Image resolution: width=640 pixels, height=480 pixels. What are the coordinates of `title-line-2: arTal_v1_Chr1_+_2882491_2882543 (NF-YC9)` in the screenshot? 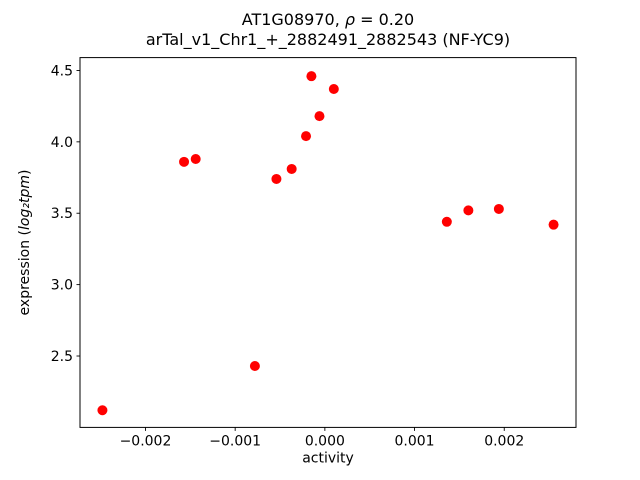 It's located at (328, 39).